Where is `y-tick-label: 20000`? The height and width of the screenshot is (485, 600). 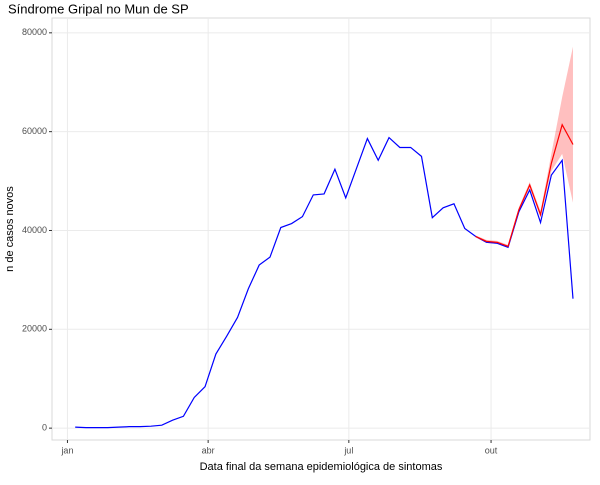 y-tick-label: 20000 is located at coordinates (34, 329).